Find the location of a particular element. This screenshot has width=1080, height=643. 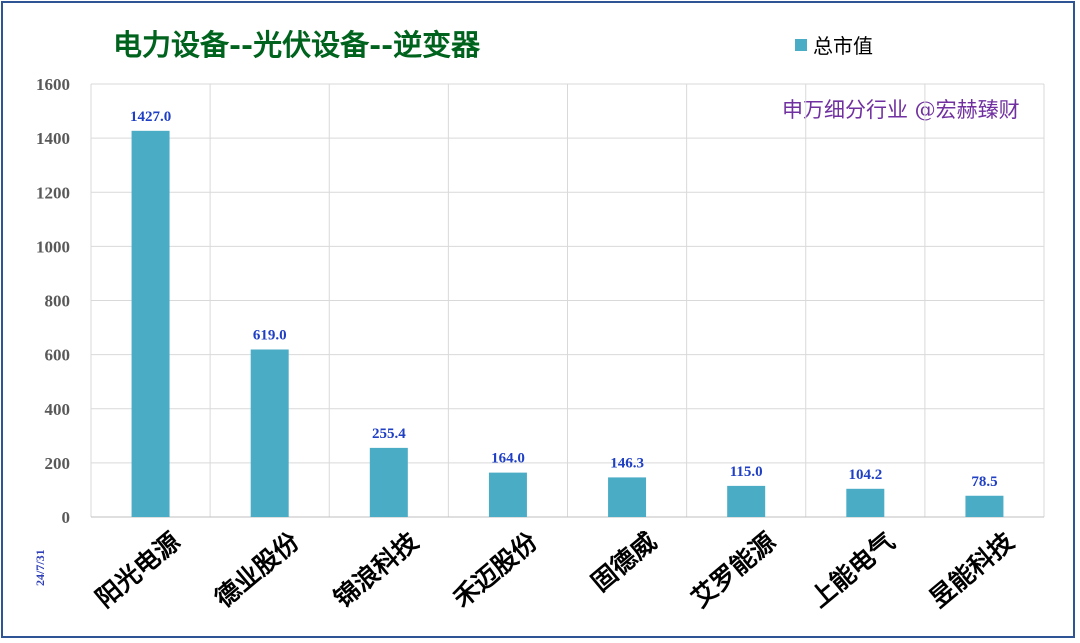

y-tick-label: 1200 is located at coordinates (53, 192).